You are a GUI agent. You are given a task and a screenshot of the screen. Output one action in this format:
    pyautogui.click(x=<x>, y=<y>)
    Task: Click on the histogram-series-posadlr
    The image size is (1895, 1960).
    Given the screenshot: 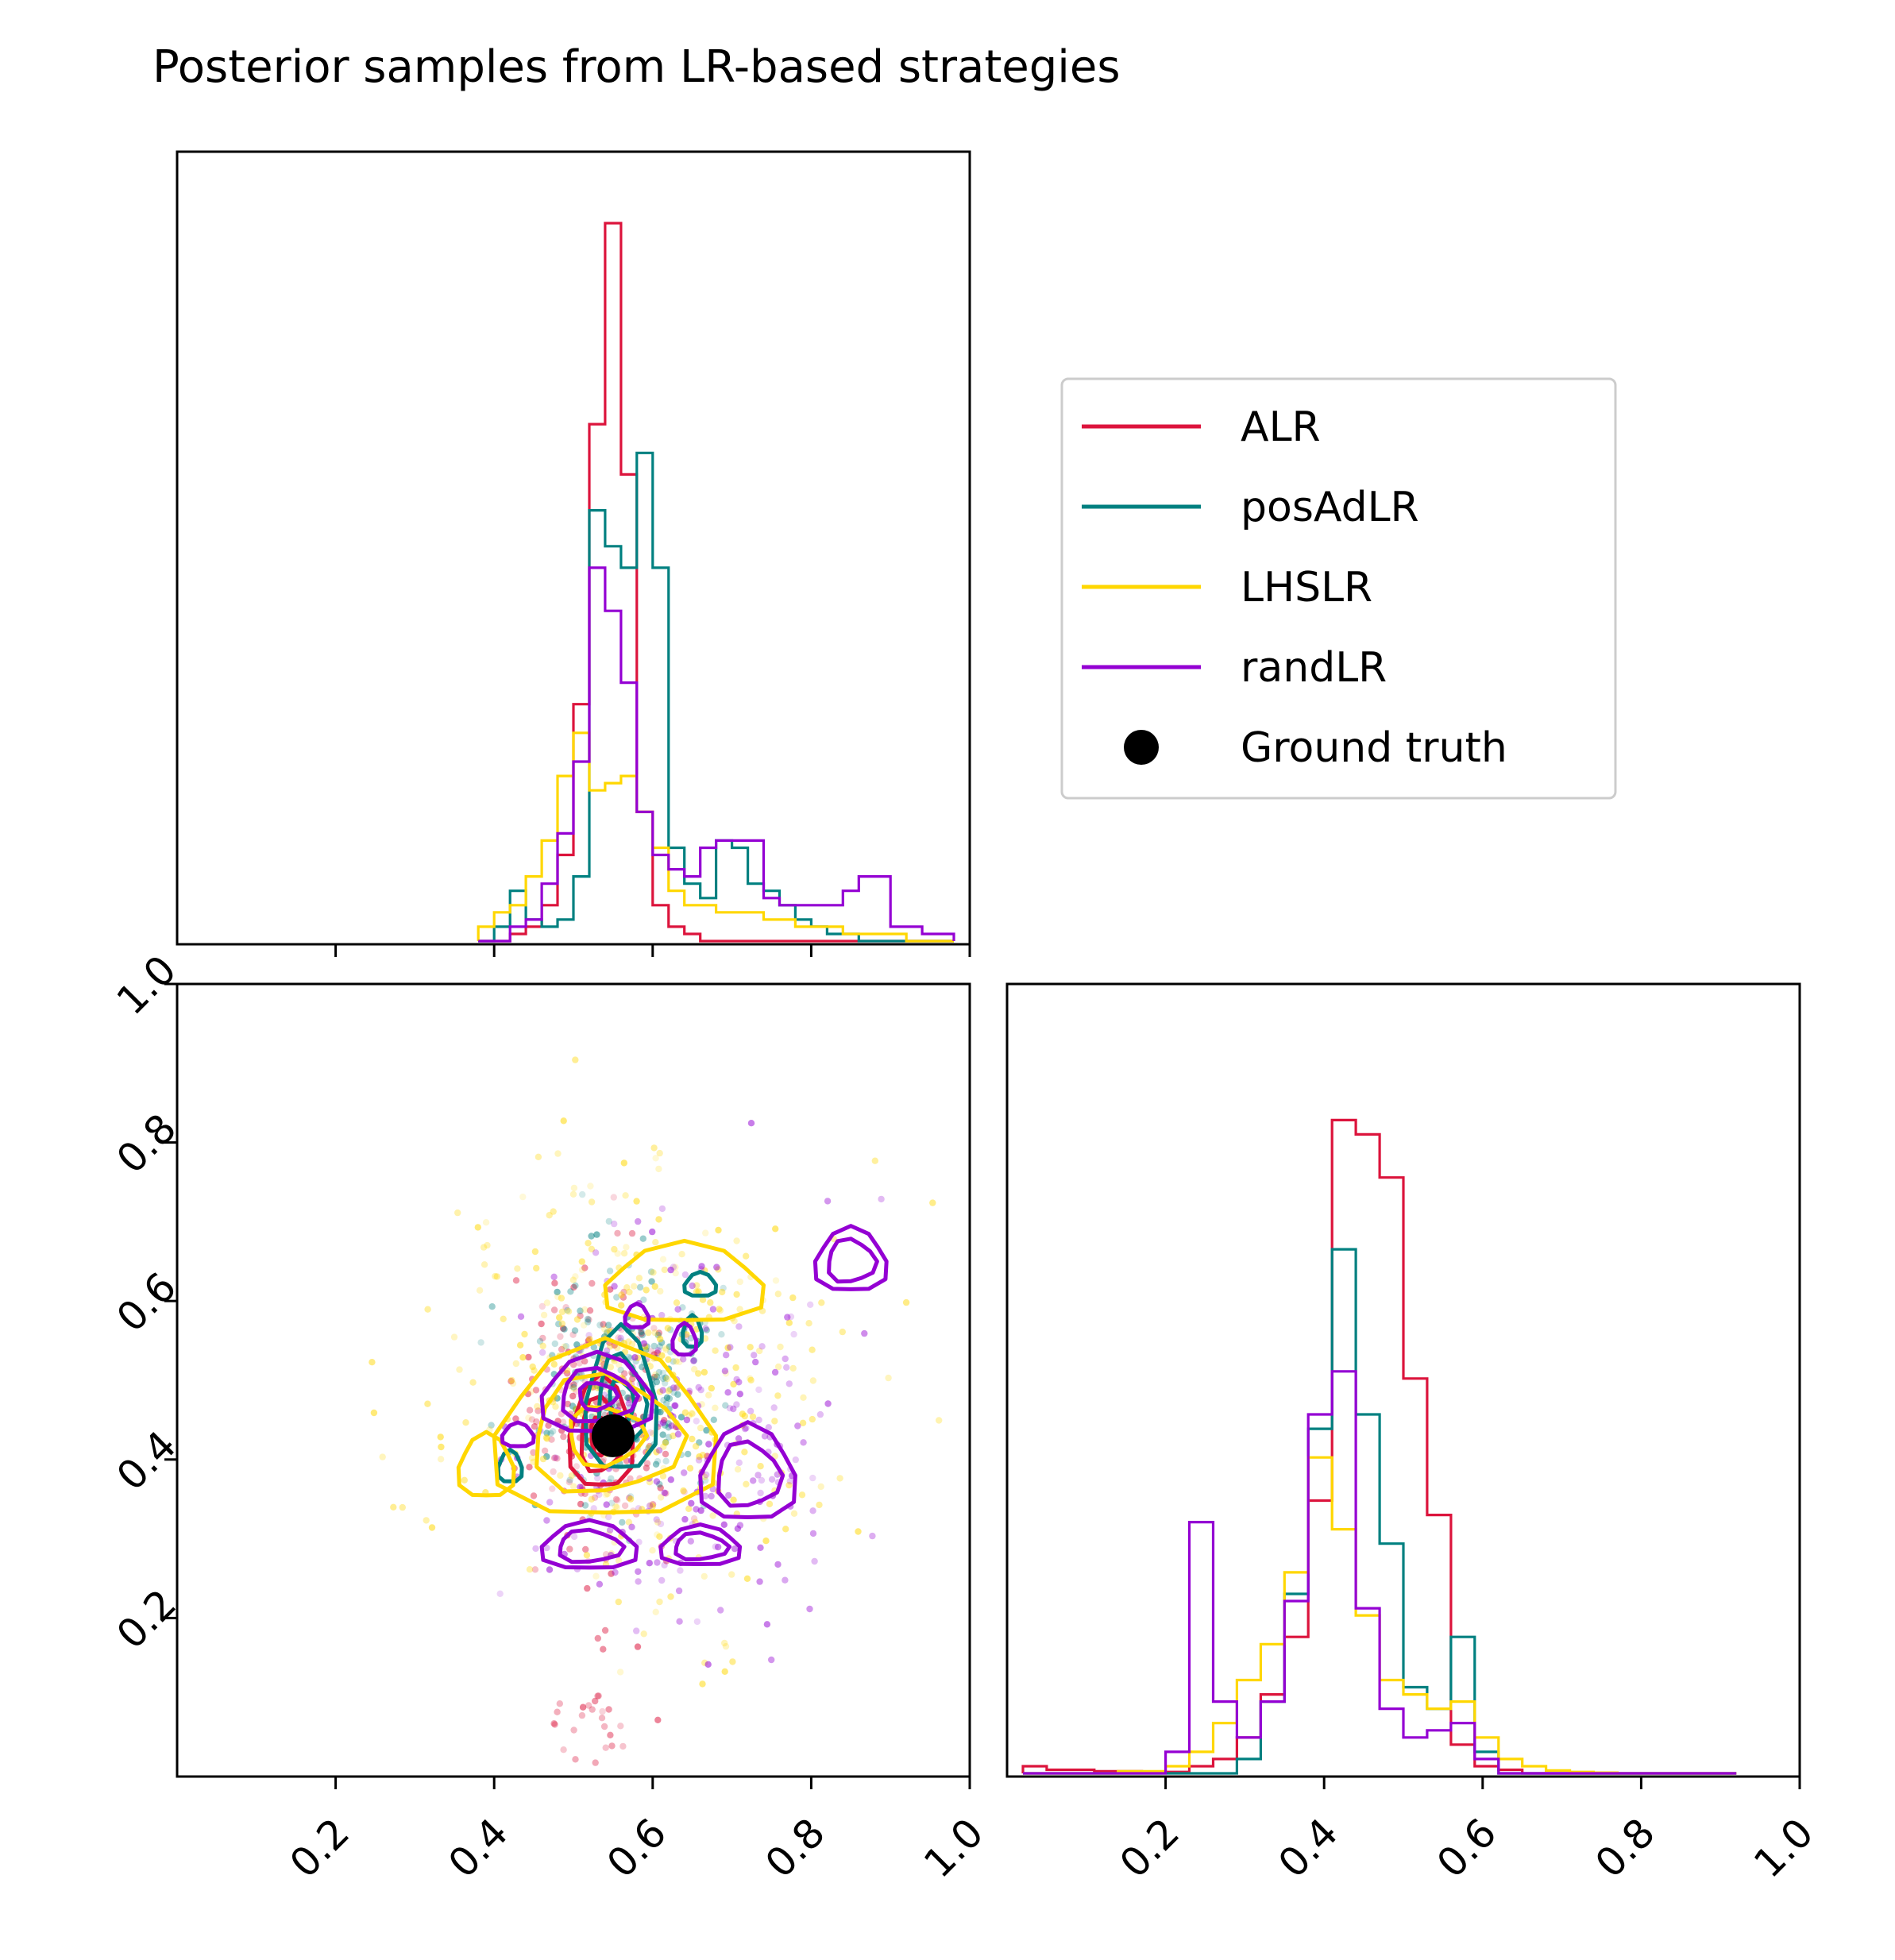 What is the action you would take?
    pyautogui.click(x=716, y=697)
    